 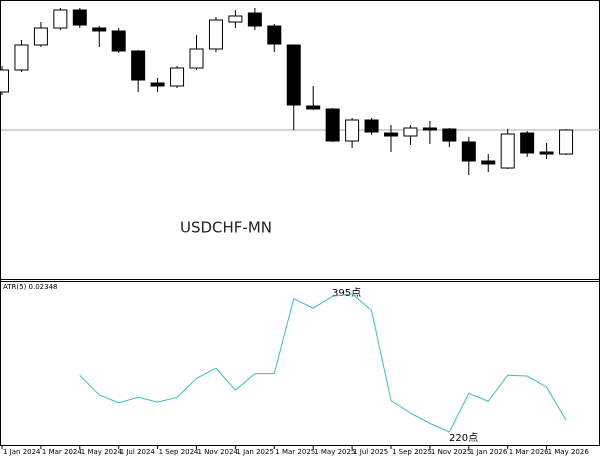 What do you see at coordinates (569, 452) in the screenshot?
I see `x-tick-label: 1 May 2026` at bounding box center [569, 452].